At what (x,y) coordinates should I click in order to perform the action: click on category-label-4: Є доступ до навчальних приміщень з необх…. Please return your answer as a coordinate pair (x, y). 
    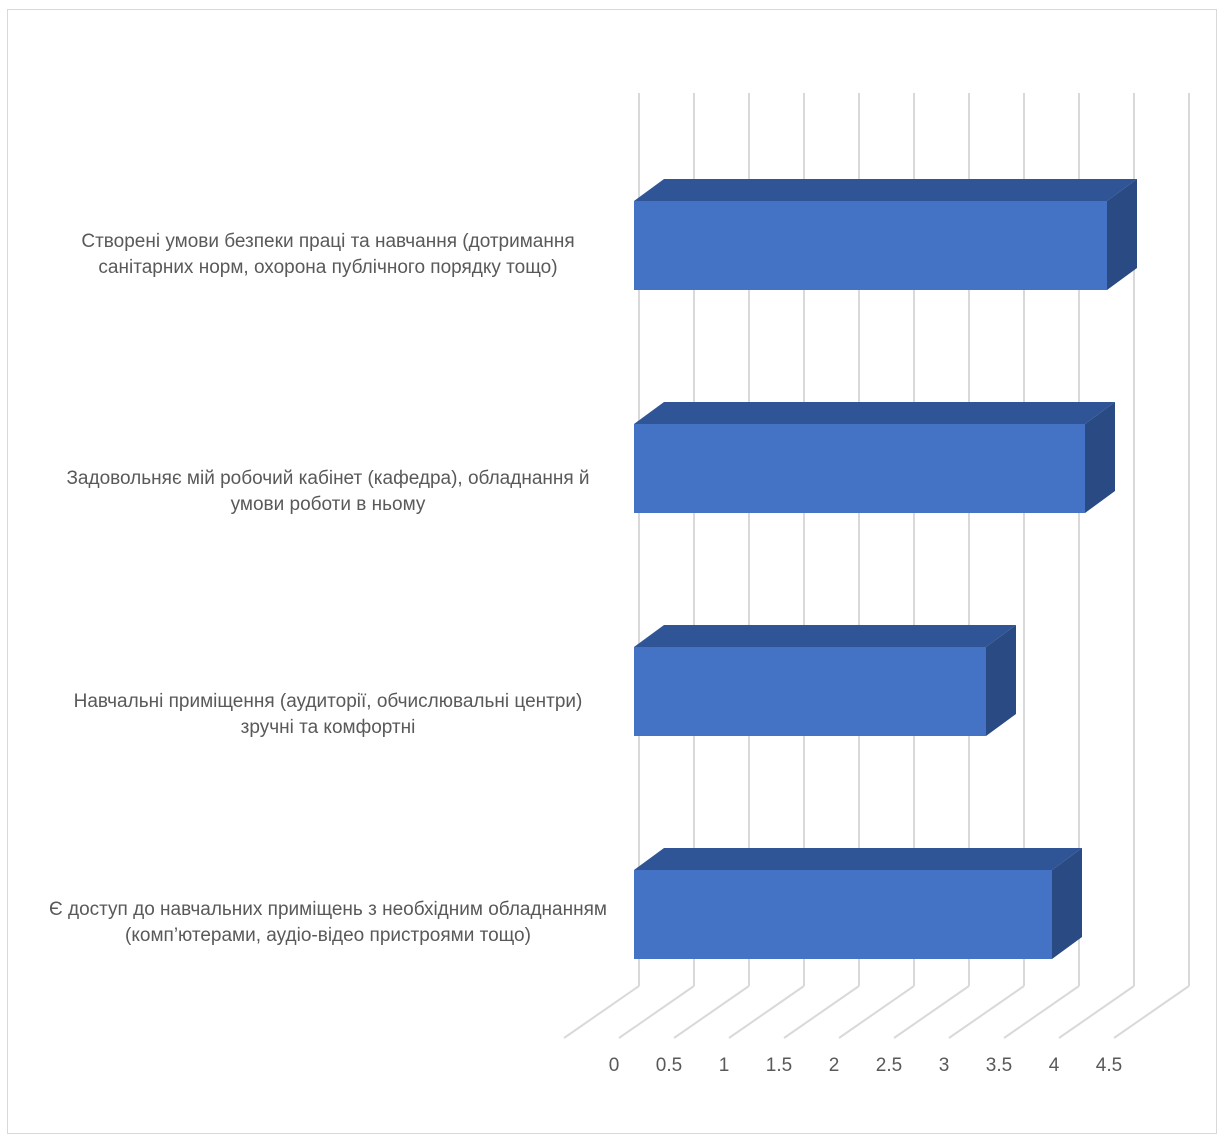
    Looking at the image, I should click on (328, 922).